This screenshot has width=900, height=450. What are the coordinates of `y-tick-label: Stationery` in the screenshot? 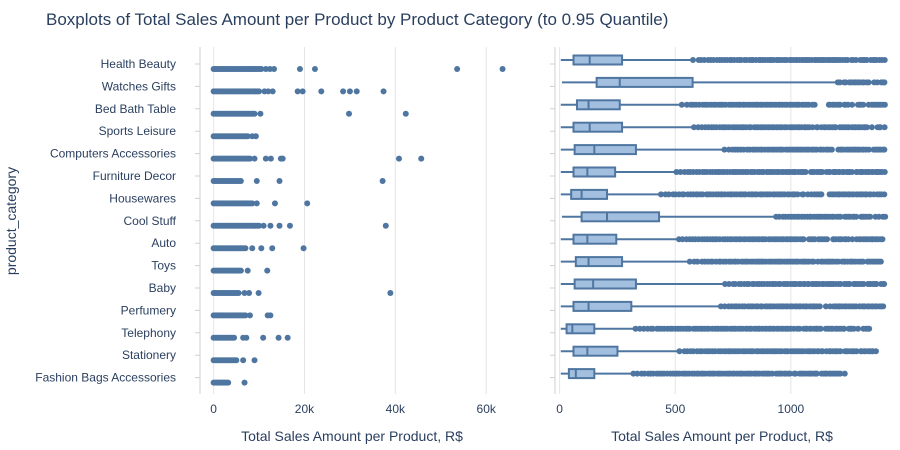 It's located at (149, 355).